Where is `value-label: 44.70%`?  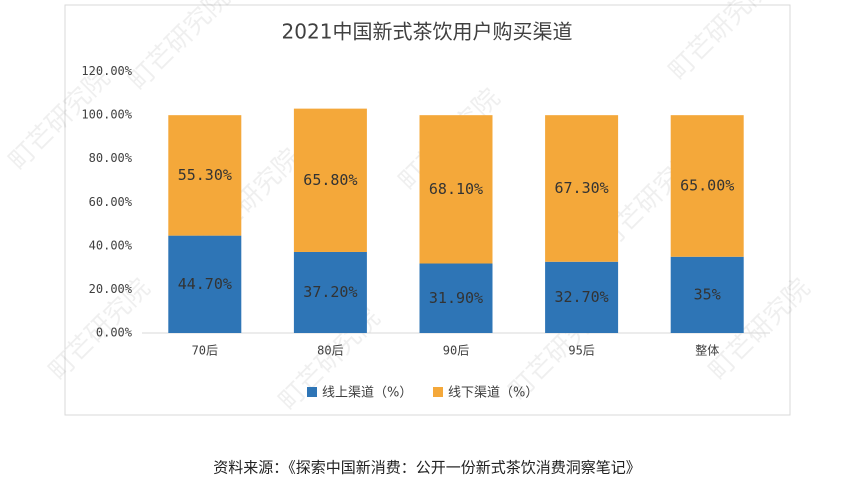 value-label: 44.70% is located at coordinates (205, 284).